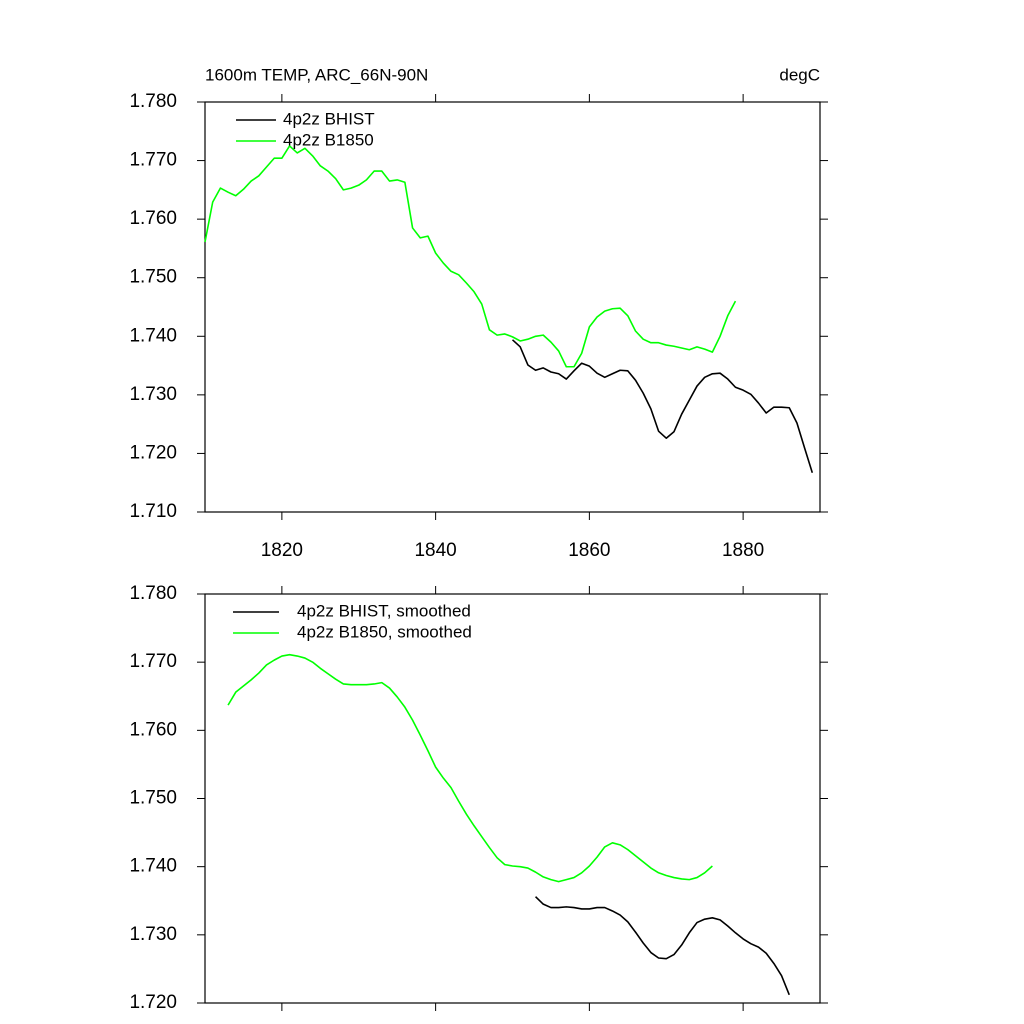  I want to click on x-tick-label: 1860, so click(589, 550).